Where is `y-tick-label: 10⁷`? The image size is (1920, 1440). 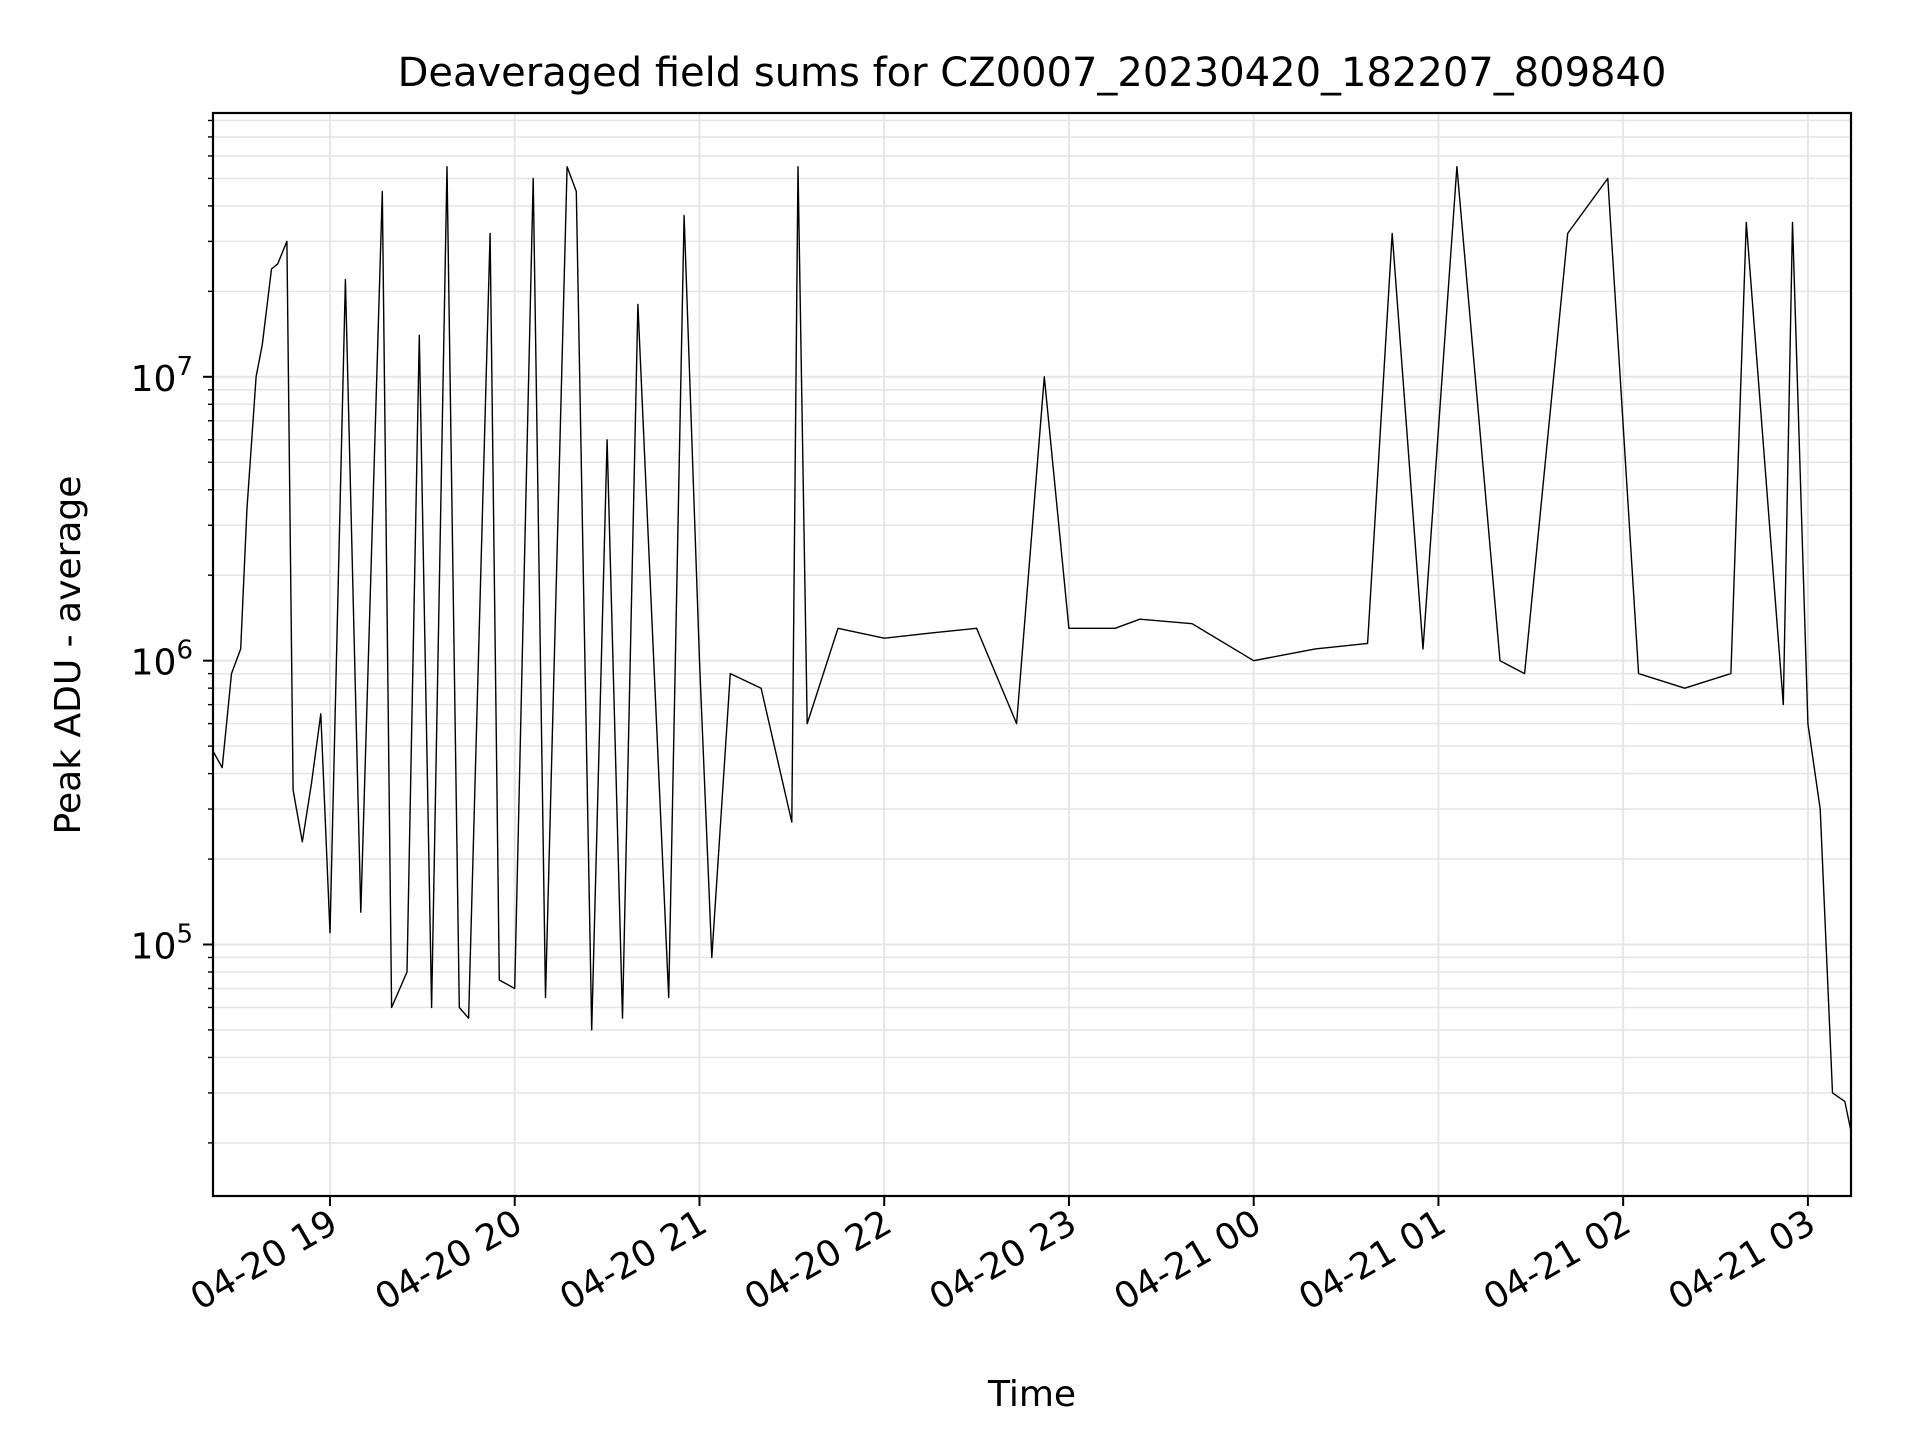 y-tick-label: 10⁷ is located at coordinates (162, 376).